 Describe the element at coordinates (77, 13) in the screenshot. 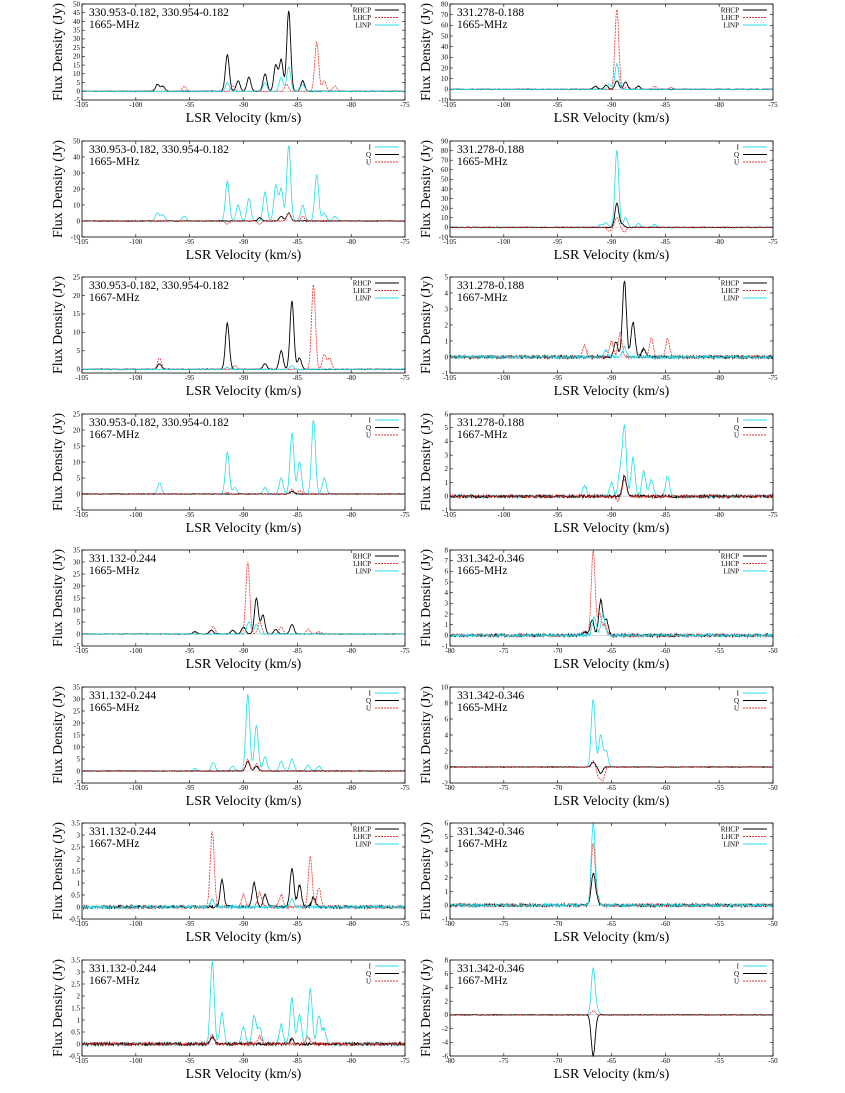

I see `y-tick-label: 45` at that location.